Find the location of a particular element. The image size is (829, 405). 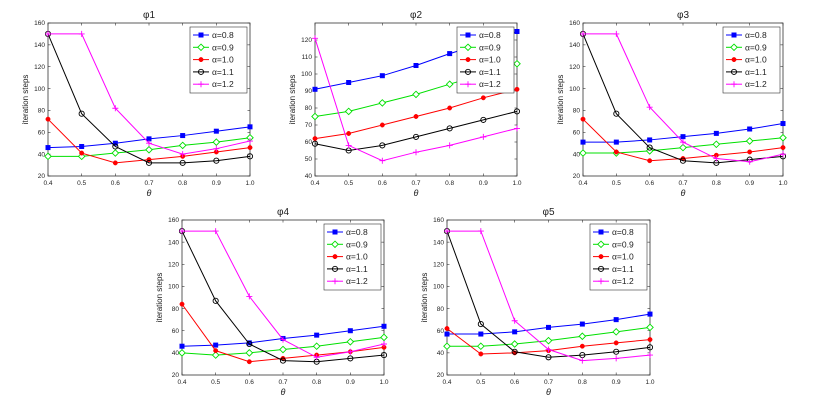

chart-title: φ3 is located at coordinates (683, 15).